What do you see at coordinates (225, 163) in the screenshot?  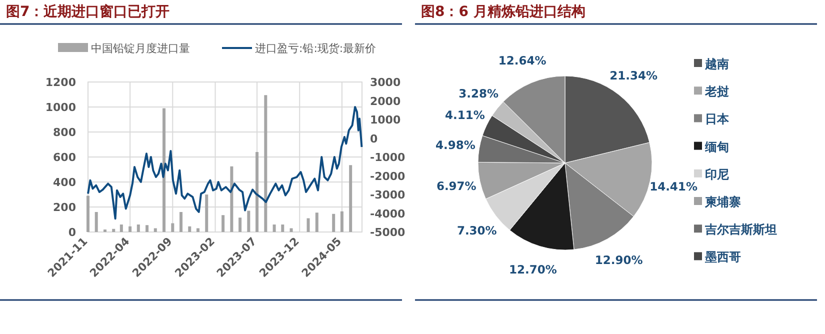 I see `line-series` at bounding box center [225, 163].